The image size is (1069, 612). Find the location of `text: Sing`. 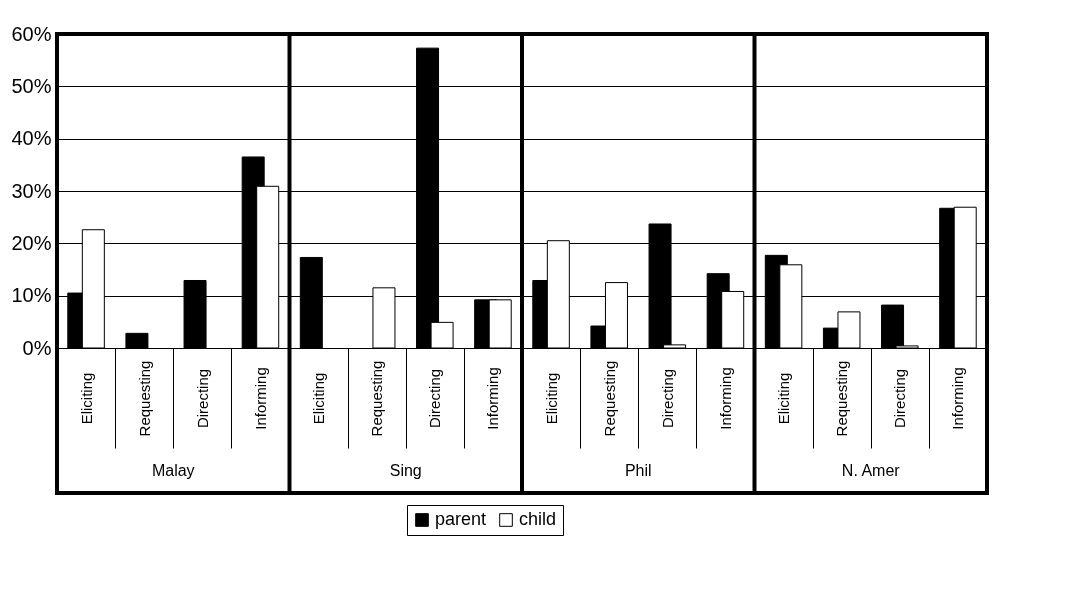

text: Sing is located at coordinates (405, 470).